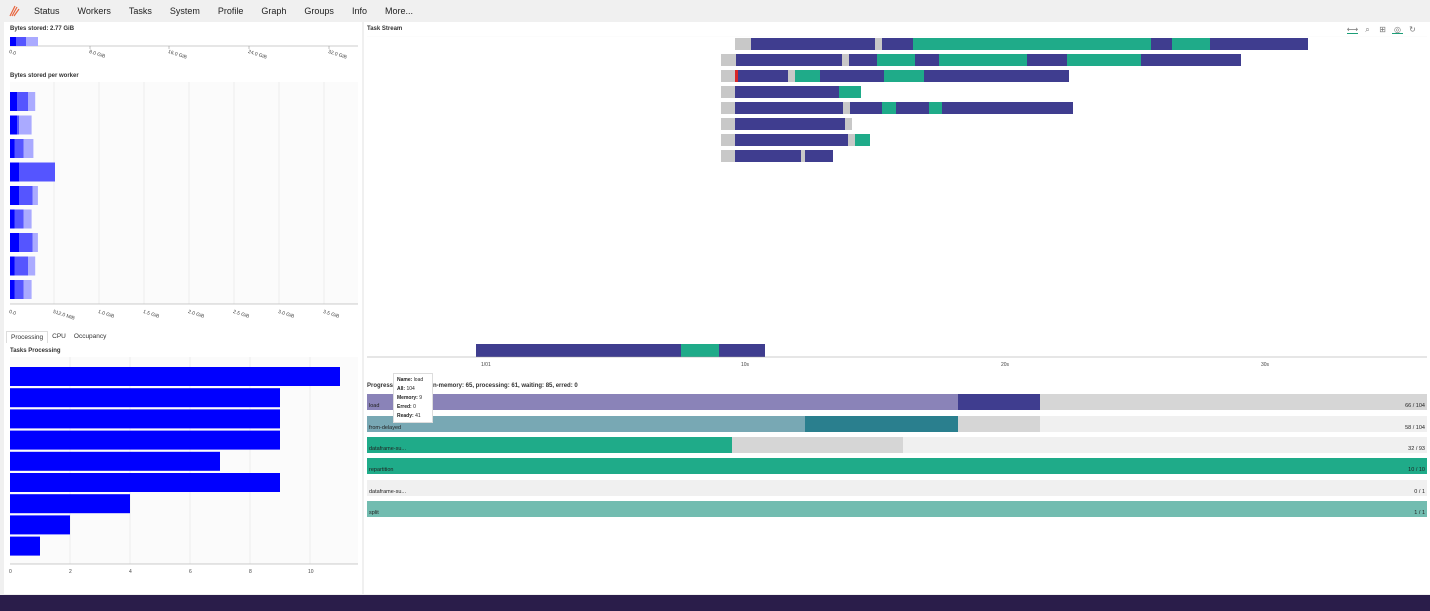 The height and width of the screenshot is (611, 1430). What do you see at coordinates (404, 407) in the screenshot?
I see `tooltip-erred-label: Erred:` at bounding box center [404, 407].